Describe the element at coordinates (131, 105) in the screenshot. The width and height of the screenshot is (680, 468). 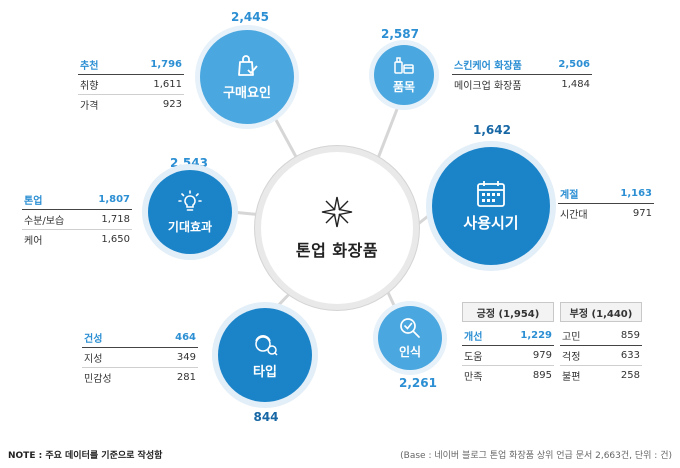
I see `table-row: 가격 923` at that location.